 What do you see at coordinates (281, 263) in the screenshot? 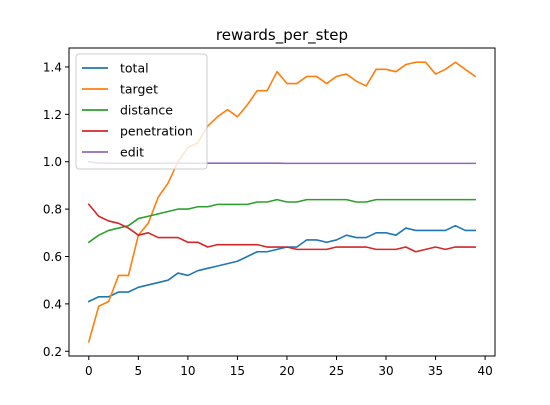
I see `series-line-total` at bounding box center [281, 263].